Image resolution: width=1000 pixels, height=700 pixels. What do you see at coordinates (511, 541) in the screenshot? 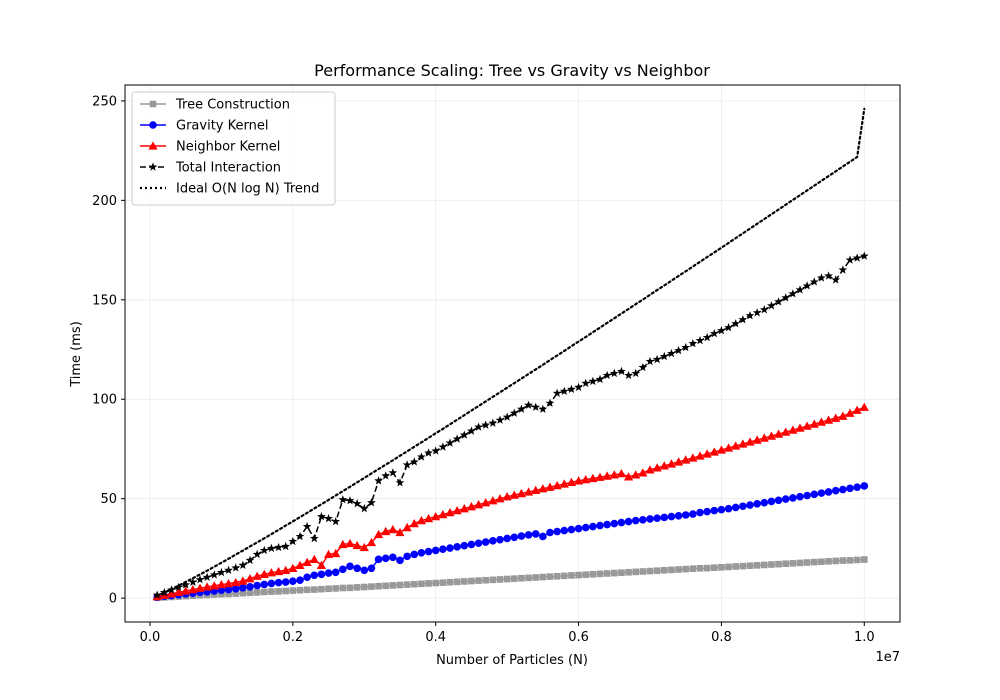
I see `series-gravity-kernel` at bounding box center [511, 541].